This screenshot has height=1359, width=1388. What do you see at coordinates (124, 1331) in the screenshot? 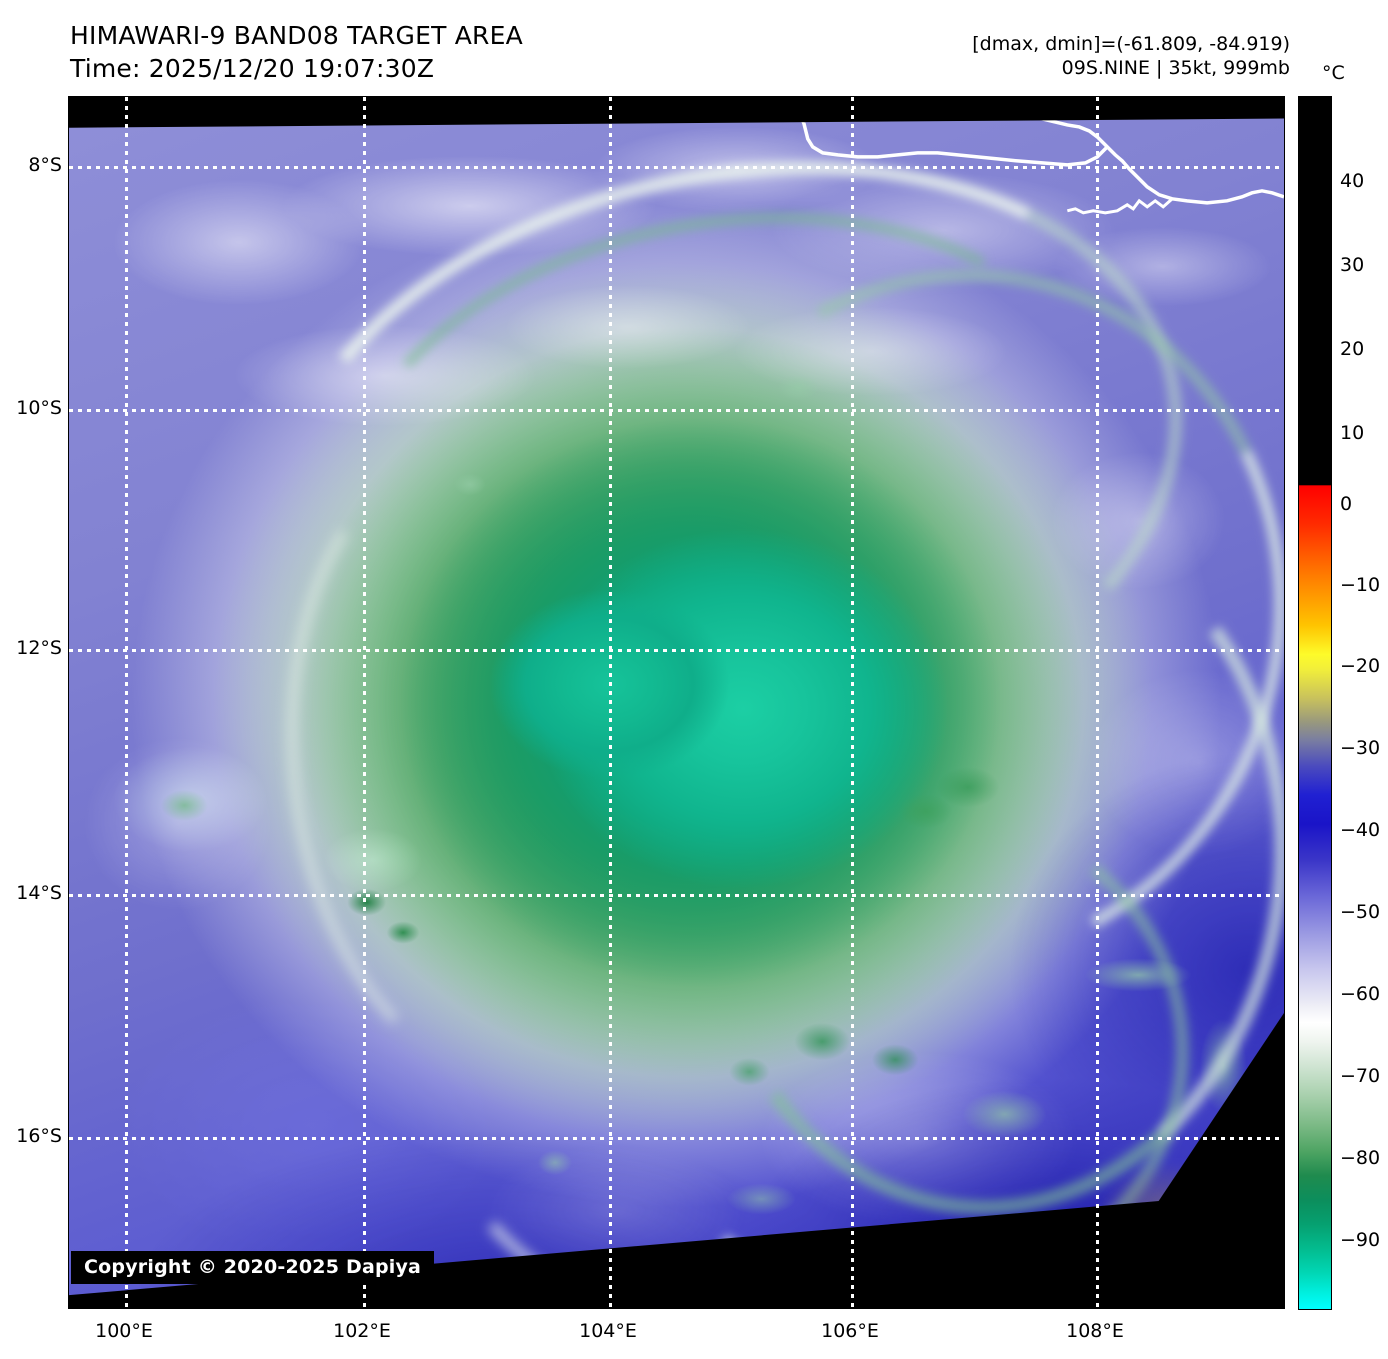
I see `lon-tick-100e: 100°E` at bounding box center [124, 1331].